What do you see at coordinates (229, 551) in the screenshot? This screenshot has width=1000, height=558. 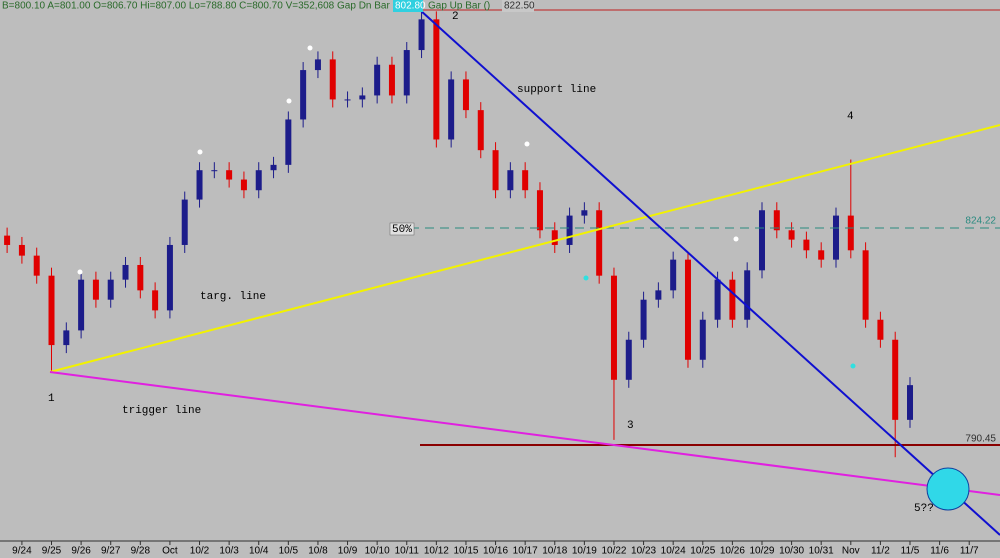 I see `x-tick-label: 10/3` at bounding box center [229, 551].